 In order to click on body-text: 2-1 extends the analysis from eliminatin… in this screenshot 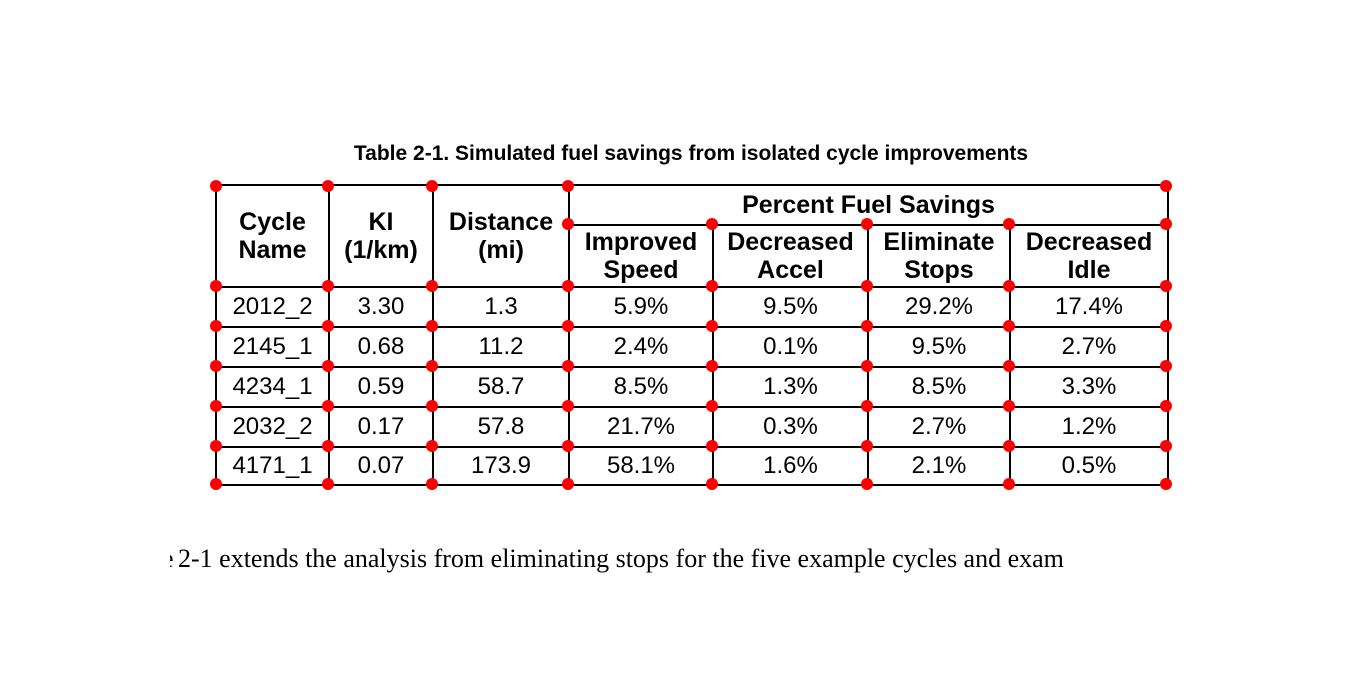, I will do `click(621, 558)`.